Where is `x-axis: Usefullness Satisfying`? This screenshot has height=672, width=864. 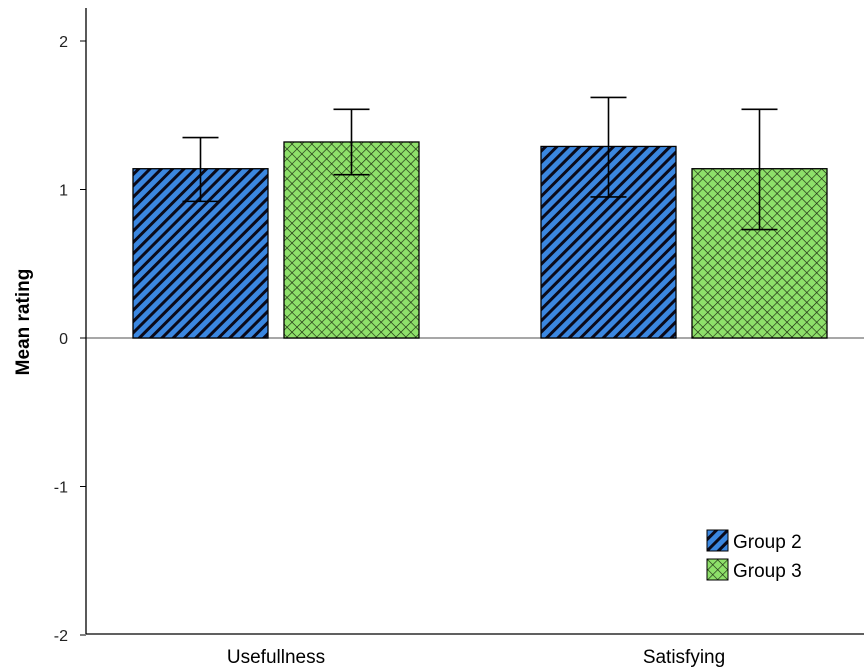
x-axis: Usefullness Satisfying is located at coordinates (475, 651).